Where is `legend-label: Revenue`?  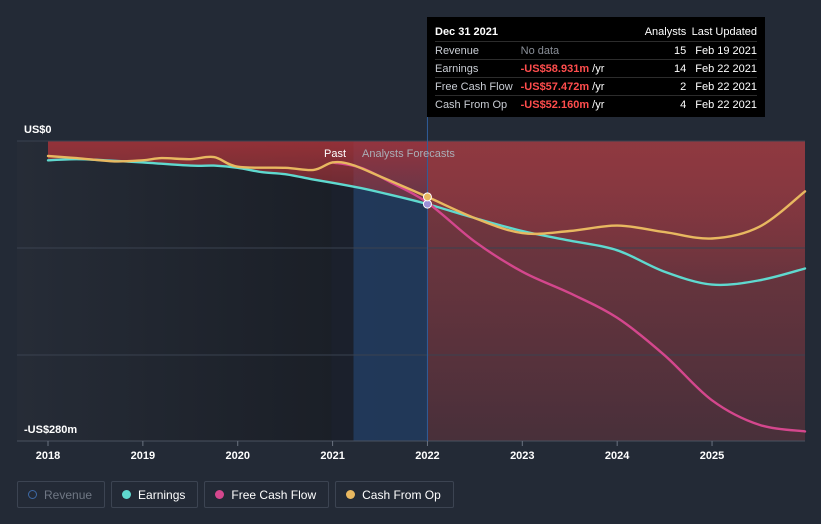
legend-label: Revenue is located at coordinates (68, 494).